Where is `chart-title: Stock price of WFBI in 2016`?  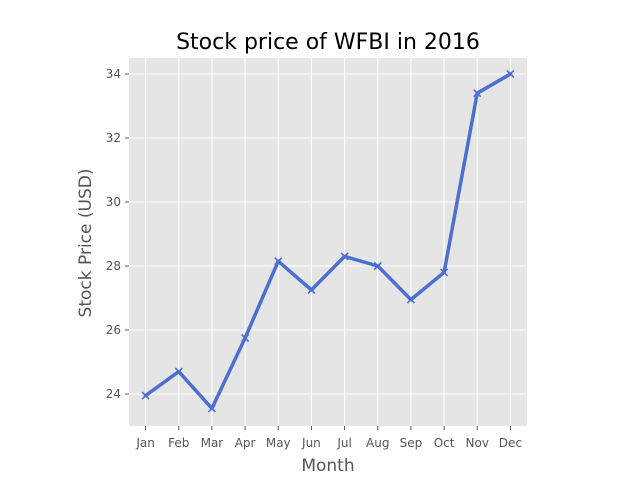 chart-title: Stock price of WFBI in 2016 is located at coordinates (328, 42).